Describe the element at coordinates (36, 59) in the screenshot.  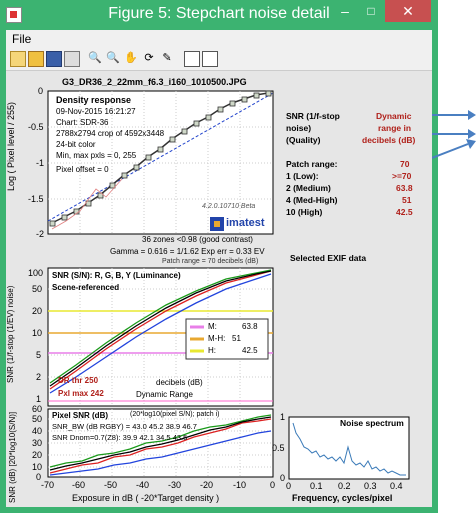
I see `open-icon` at that location.